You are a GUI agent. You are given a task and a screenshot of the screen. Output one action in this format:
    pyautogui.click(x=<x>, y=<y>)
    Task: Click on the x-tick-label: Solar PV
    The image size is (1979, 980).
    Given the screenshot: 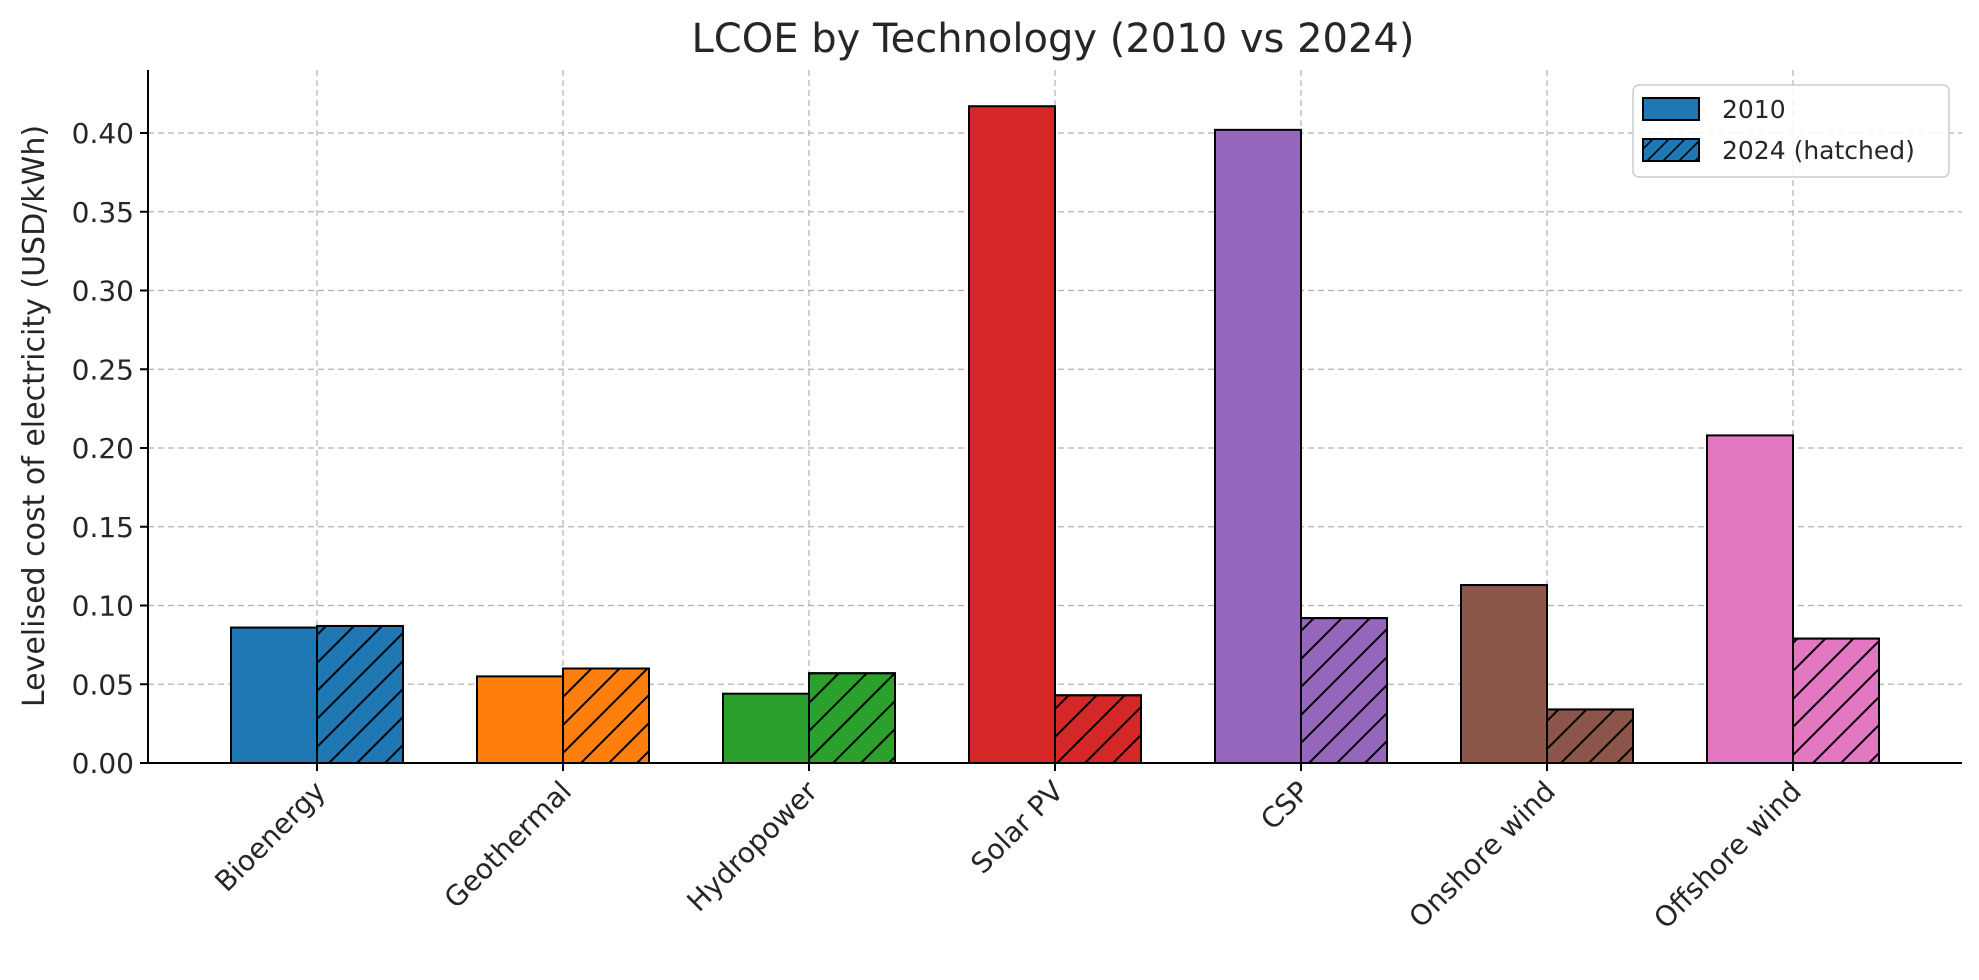 What is the action you would take?
    pyautogui.click(x=1017, y=828)
    